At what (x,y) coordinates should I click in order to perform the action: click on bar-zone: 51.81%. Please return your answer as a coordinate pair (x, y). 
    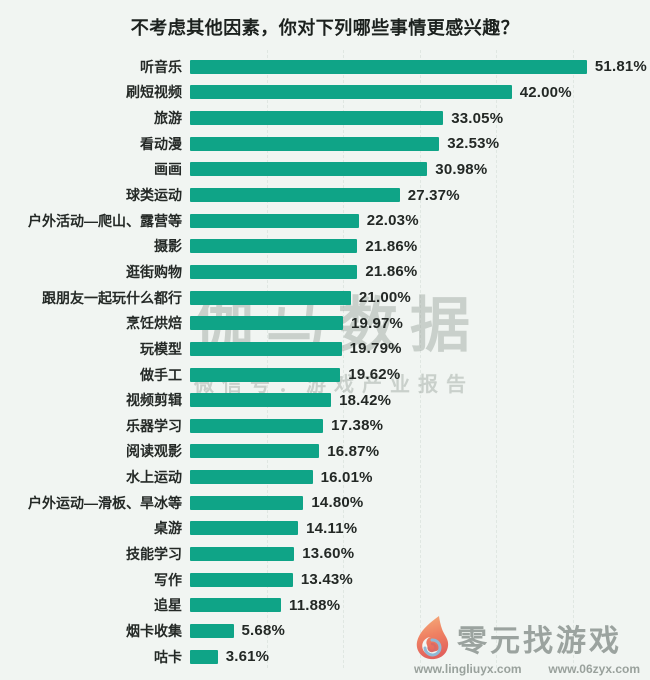
    Looking at the image, I should click on (416, 66).